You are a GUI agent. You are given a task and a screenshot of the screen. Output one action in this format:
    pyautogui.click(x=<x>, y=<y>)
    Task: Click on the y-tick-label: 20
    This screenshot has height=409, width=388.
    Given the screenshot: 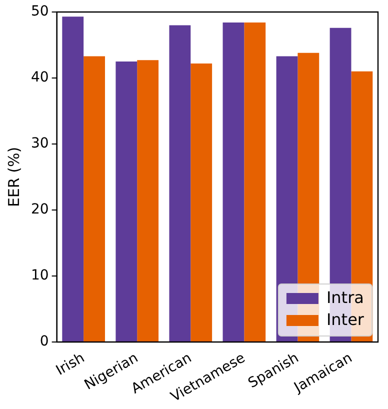 What is the action you would take?
    pyautogui.click(x=39, y=210)
    